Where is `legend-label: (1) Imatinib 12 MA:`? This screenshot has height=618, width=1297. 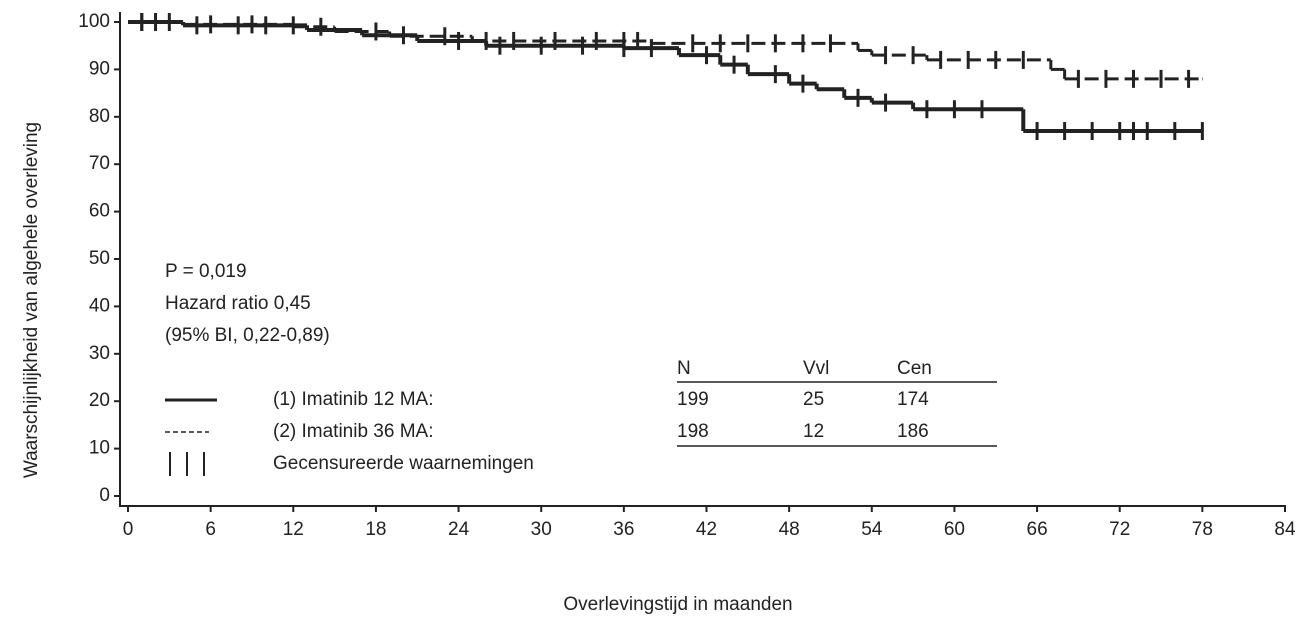 legend-label: (1) Imatinib 12 MA: is located at coordinates (353, 399).